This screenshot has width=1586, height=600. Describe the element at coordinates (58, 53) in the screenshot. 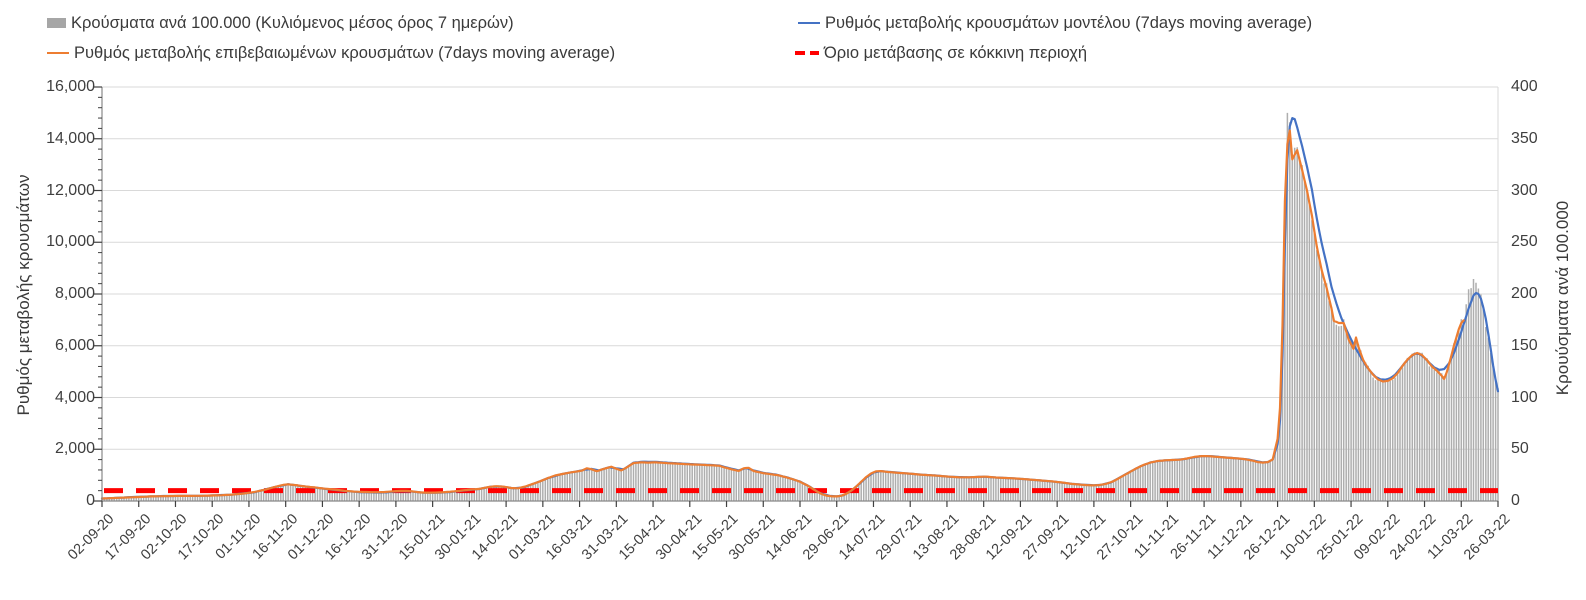

I see `orange-line-swatch-icon` at that location.